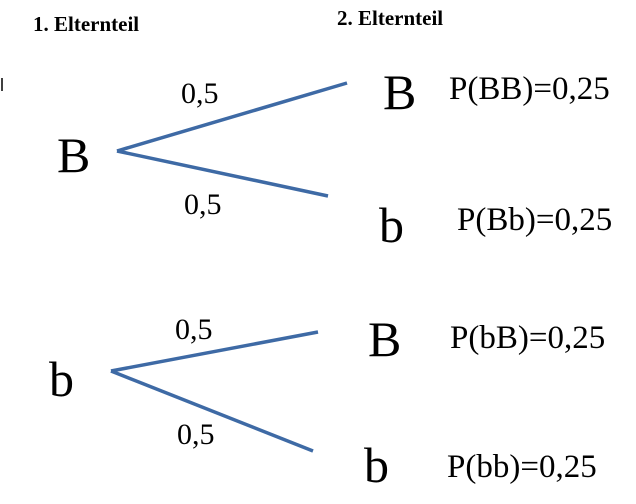 This screenshot has height=504, width=636. I want to click on root-label: B, so click(73, 155).